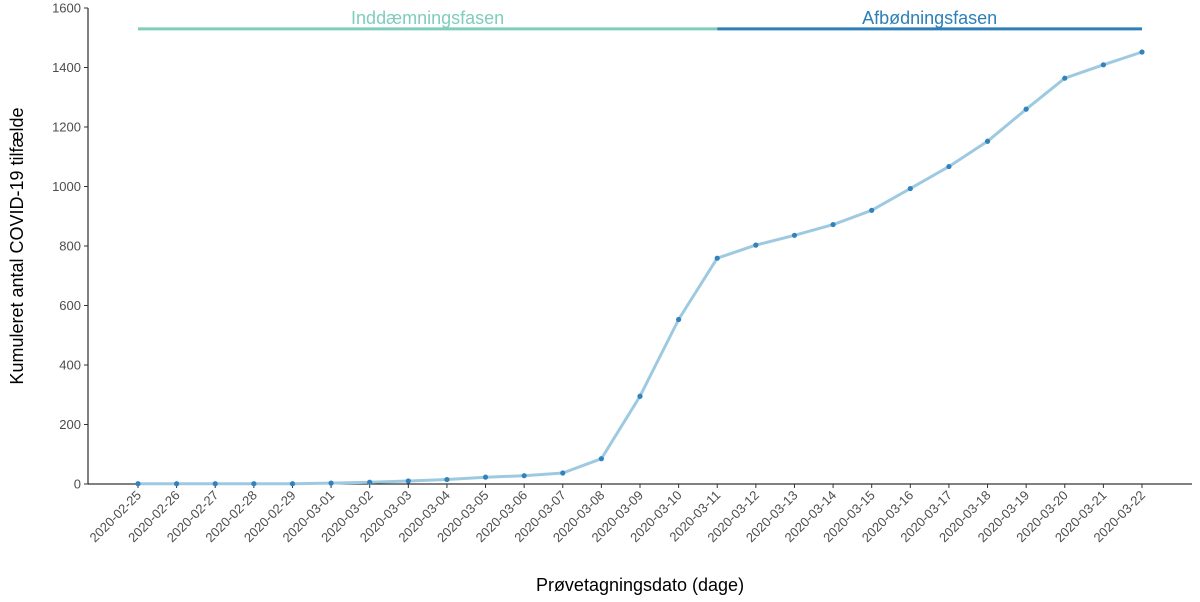 The width and height of the screenshot is (1200, 602). What do you see at coordinates (70, 365) in the screenshot?
I see `y-tick-label: 400` at bounding box center [70, 365].